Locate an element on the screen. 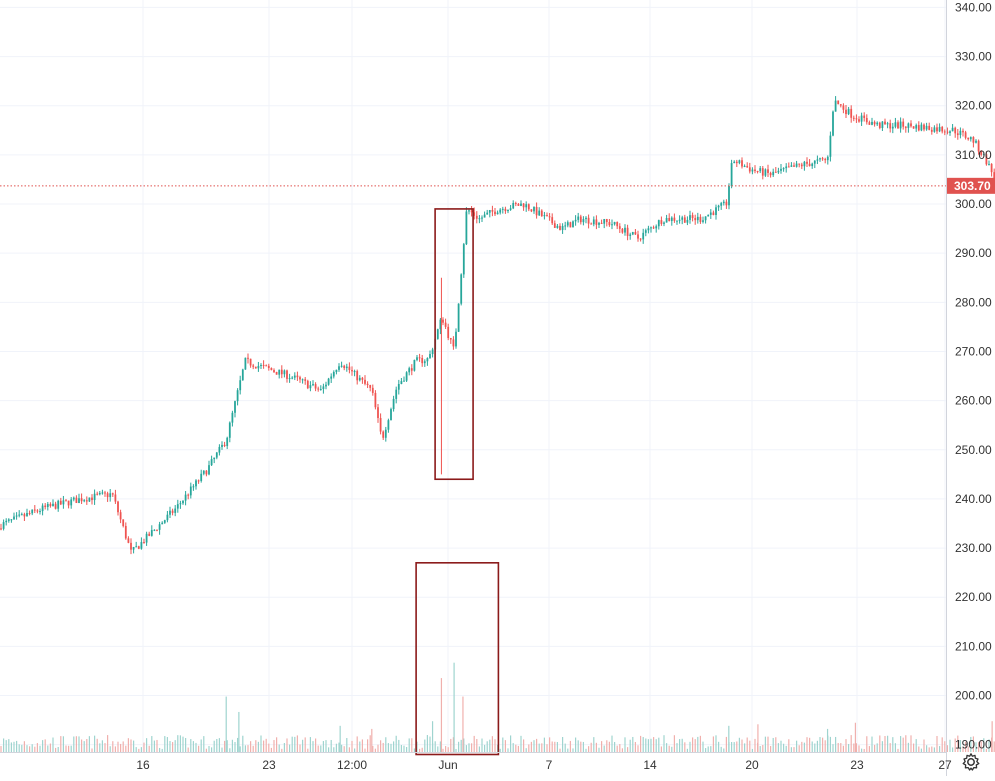  time-axis: 16 23 12:00 Jun 7 14 20 23 27 is located at coordinates (476, 762).